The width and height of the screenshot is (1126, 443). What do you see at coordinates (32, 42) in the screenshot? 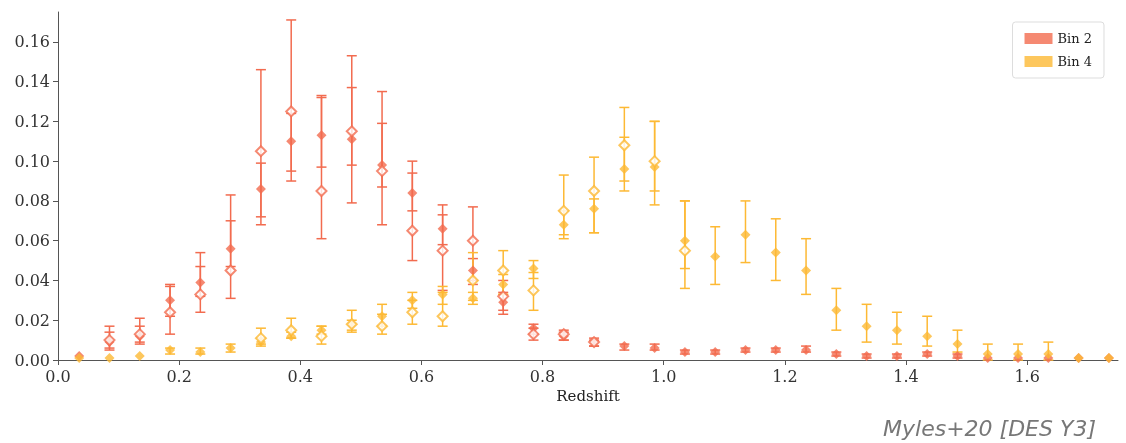
I see `y-tick-label: 0.16` at bounding box center [32, 42].